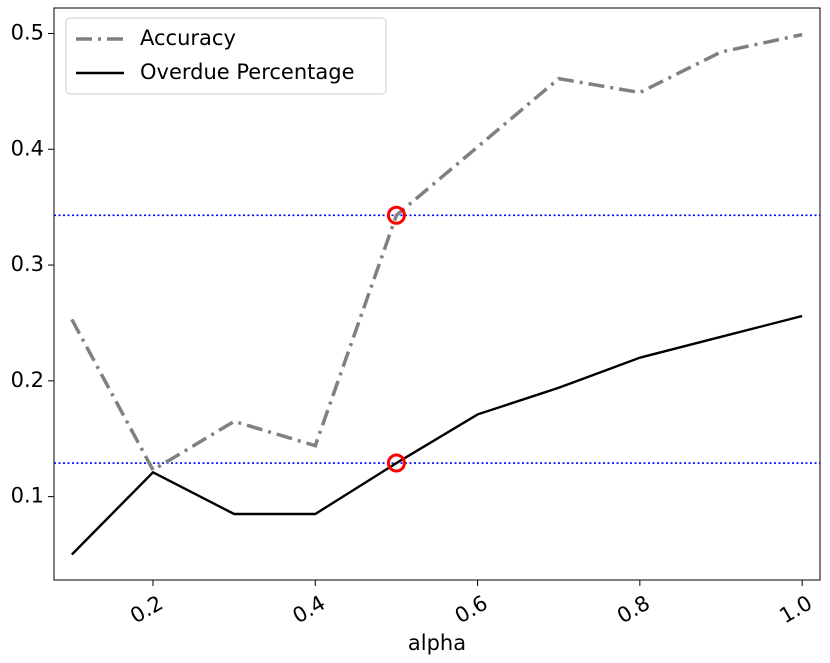 This screenshot has height=663, width=830. Describe the element at coordinates (471, 609) in the screenshot. I see `x-tick-label: 0.6` at that location.